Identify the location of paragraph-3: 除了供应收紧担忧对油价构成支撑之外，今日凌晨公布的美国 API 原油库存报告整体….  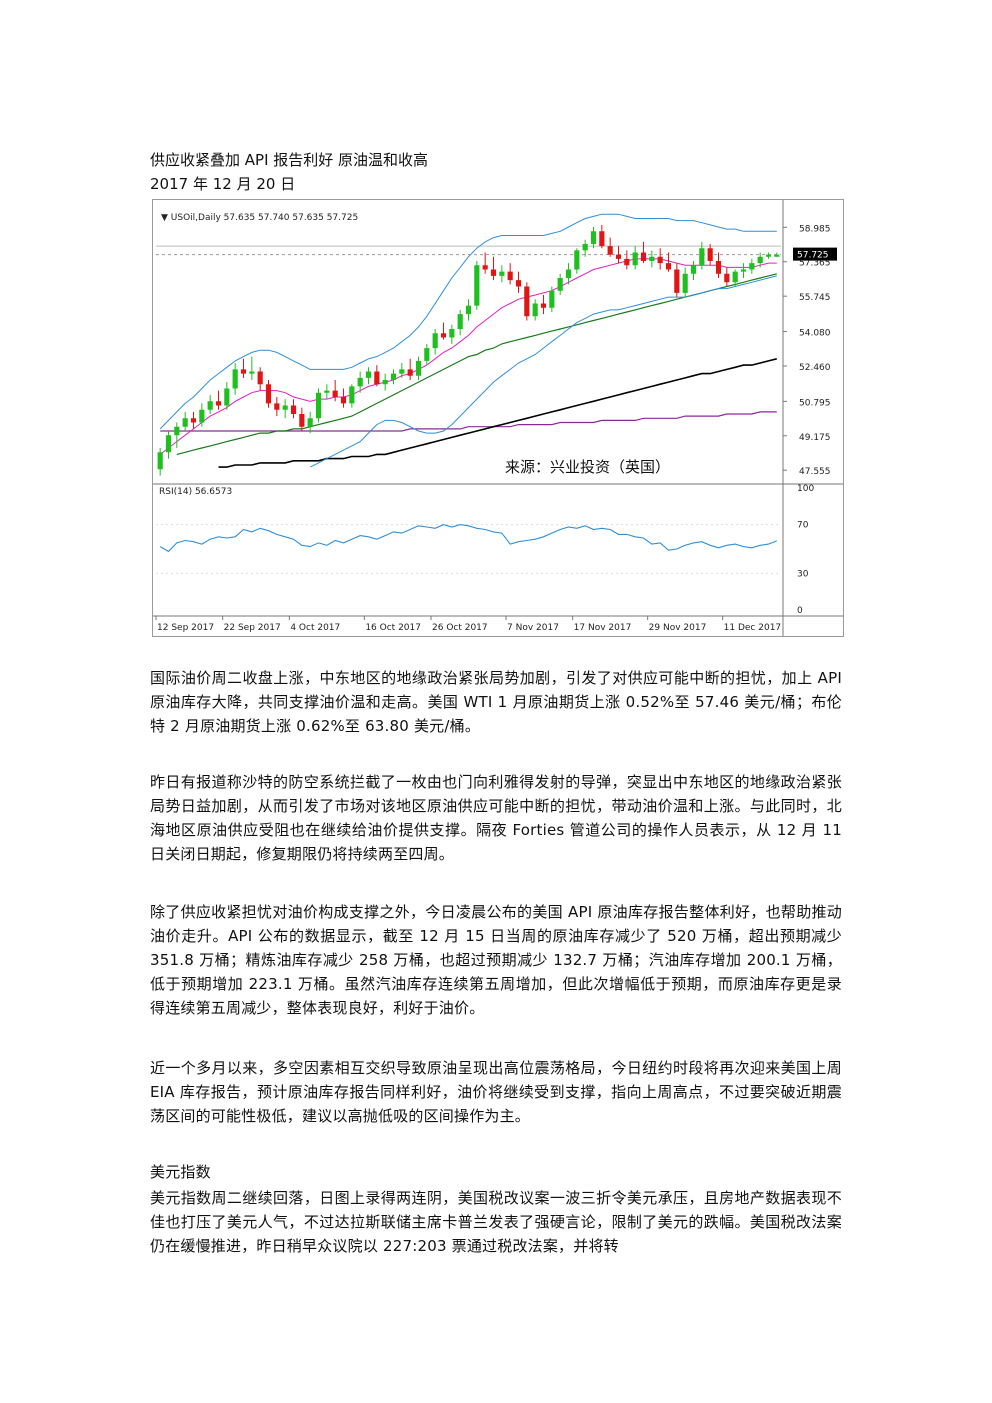
(496, 960).